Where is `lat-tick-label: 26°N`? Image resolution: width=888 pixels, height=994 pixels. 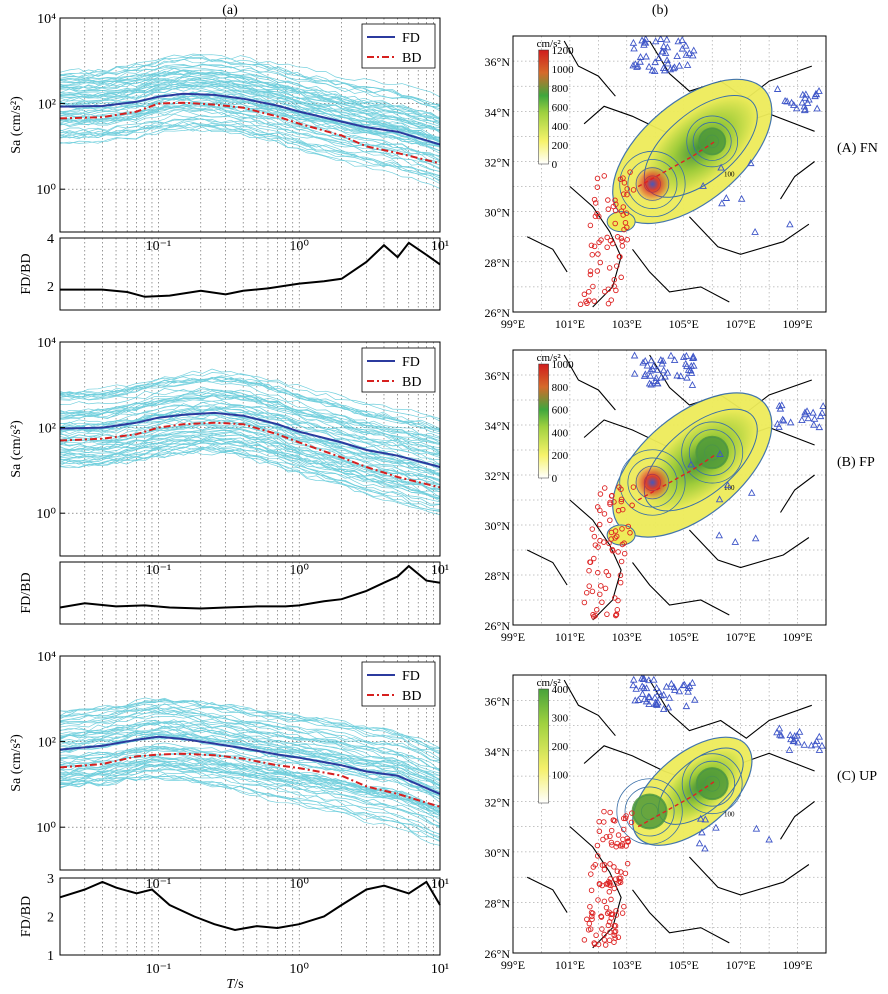
lat-tick-label: 26°N is located at coordinates (498, 313).